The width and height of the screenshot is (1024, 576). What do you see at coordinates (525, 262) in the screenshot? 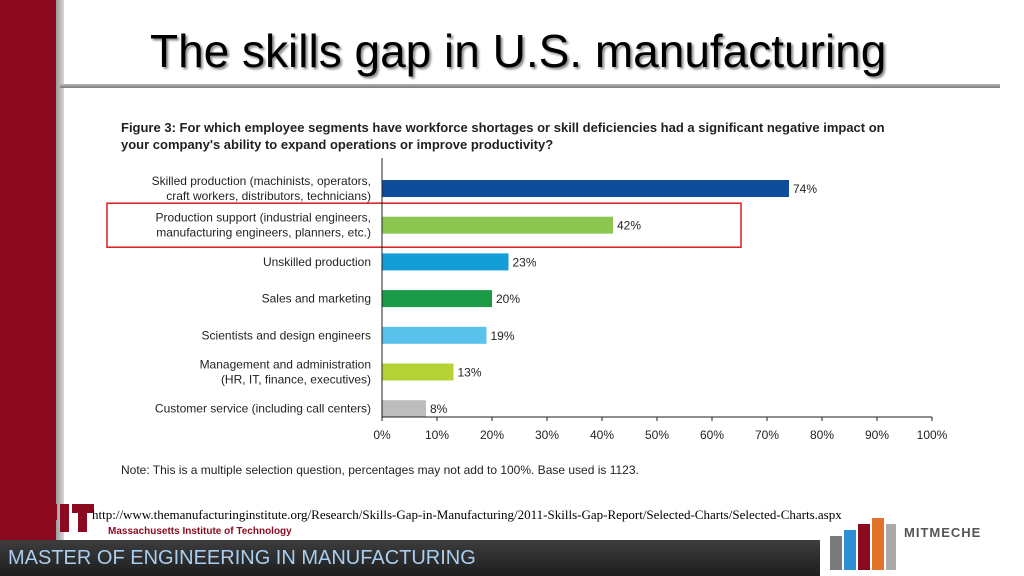
I see `data-label: 23%` at bounding box center [525, 262].